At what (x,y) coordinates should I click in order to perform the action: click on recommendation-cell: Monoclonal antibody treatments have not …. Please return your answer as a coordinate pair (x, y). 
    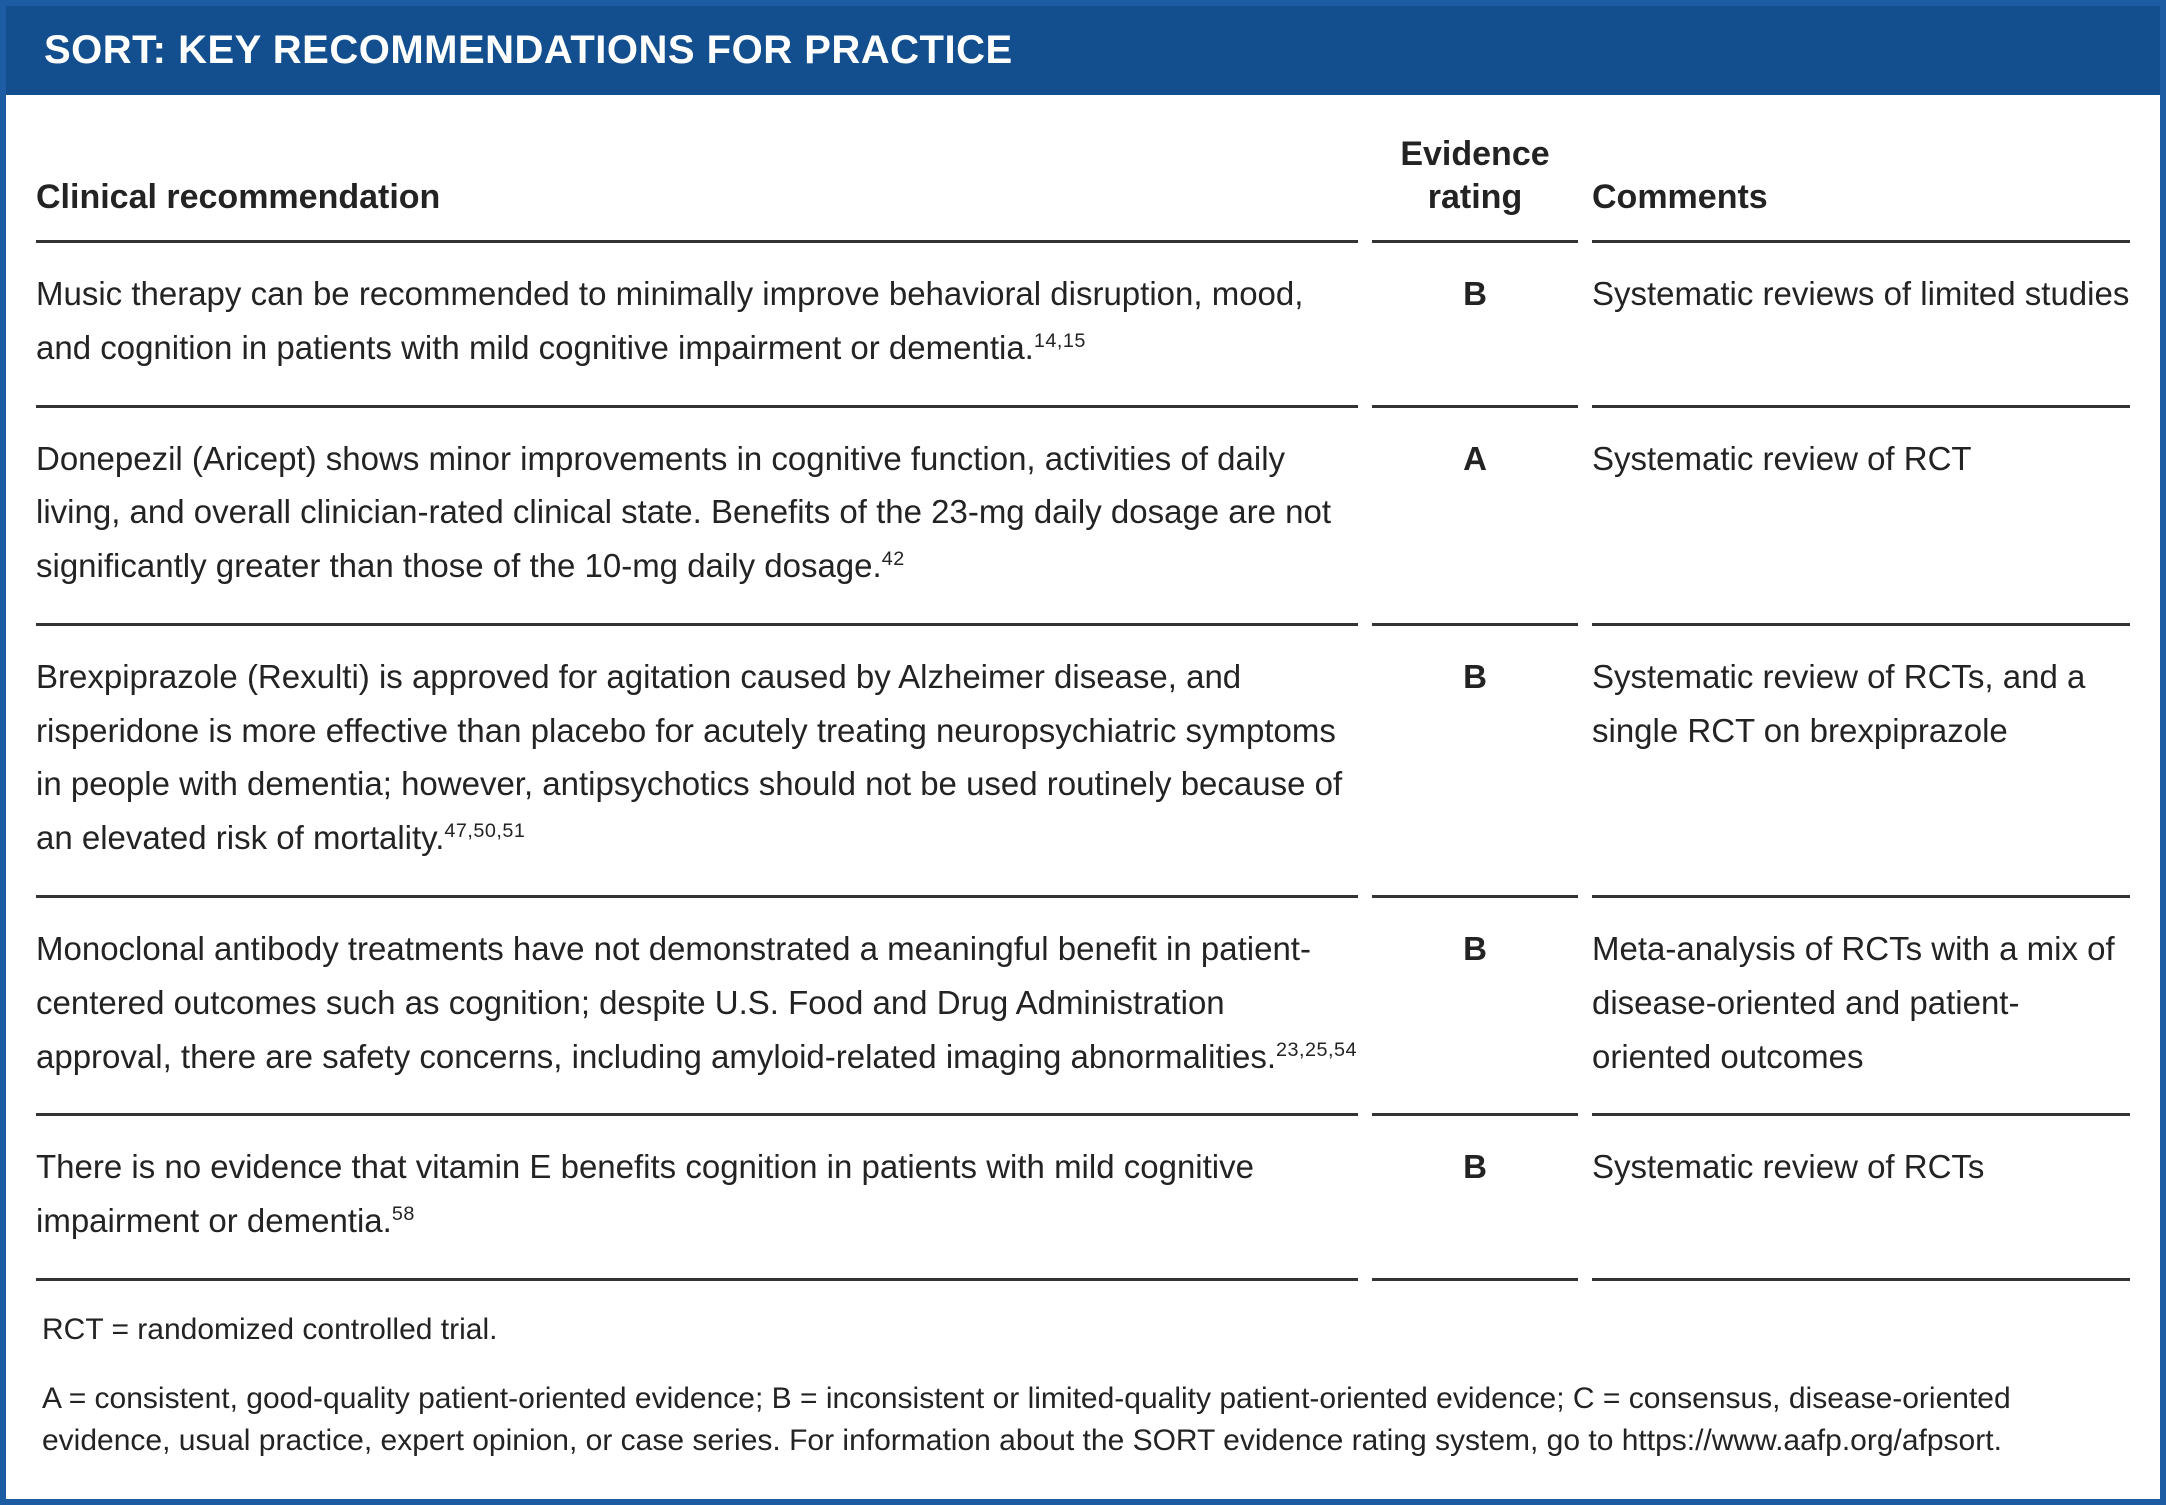
    Looking at the image, I should click on (697, 1007).